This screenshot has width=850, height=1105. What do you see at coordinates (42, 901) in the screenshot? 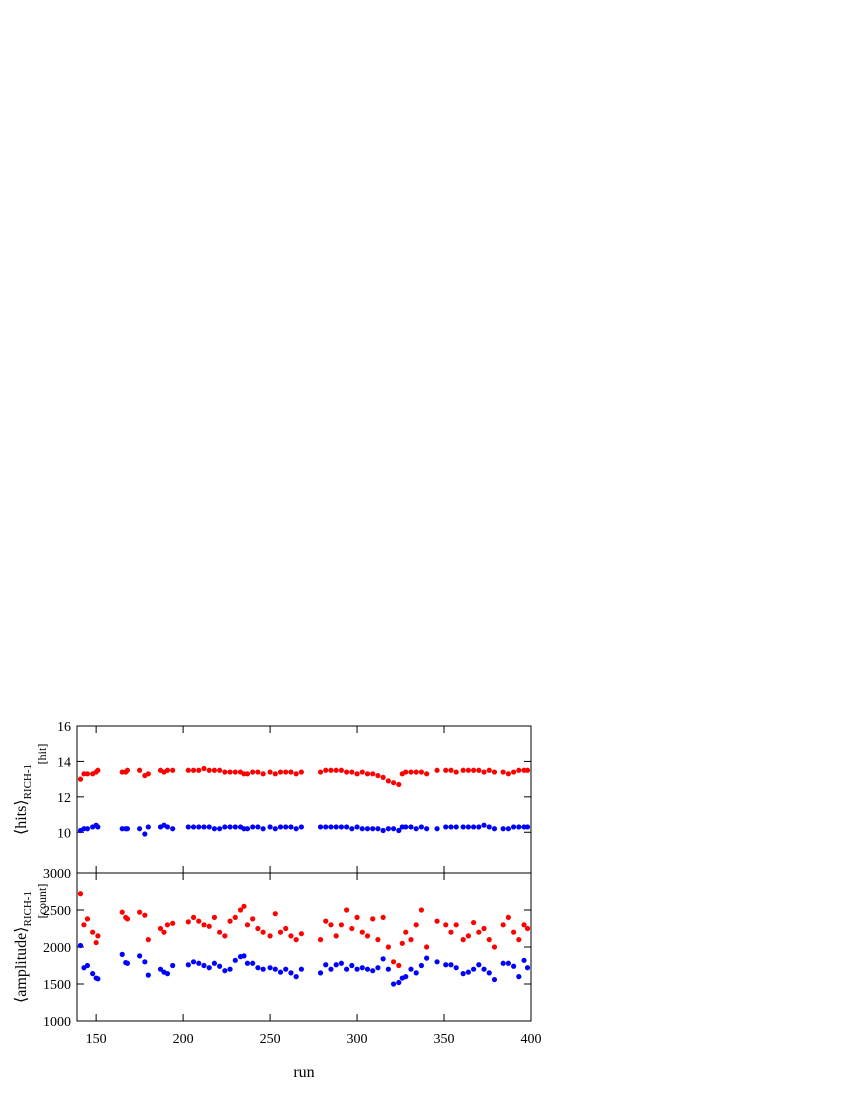
I see `y-axis-unit: [count]` at bounding box center [42, 901].